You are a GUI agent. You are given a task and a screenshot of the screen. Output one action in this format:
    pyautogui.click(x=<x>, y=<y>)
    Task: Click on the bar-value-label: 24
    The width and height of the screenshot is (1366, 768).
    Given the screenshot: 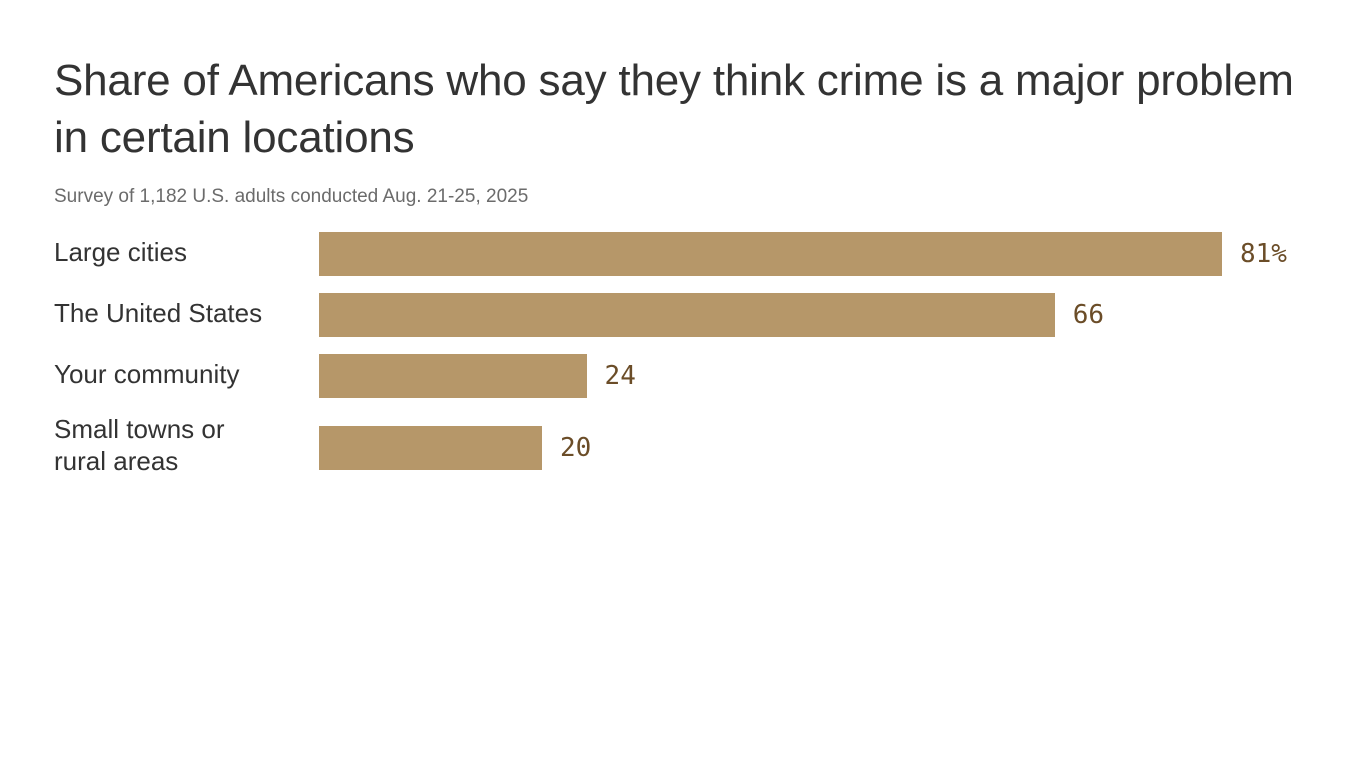 What is the action you would take?
    pyautogui.click(x=620, y=376)
    